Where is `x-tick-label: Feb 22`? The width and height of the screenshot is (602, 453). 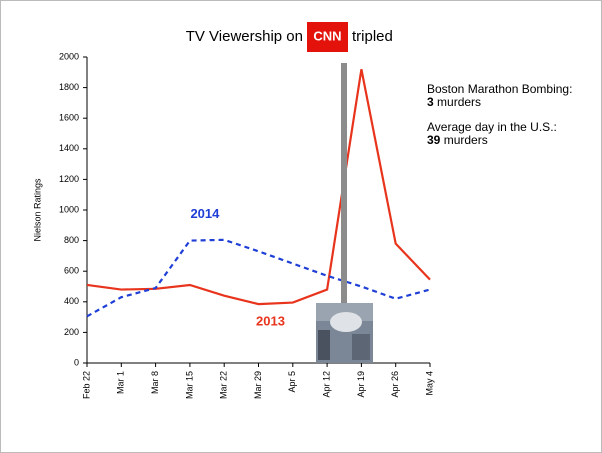
x-tick-label: Feb 22 is located at coordinates (86, 385).